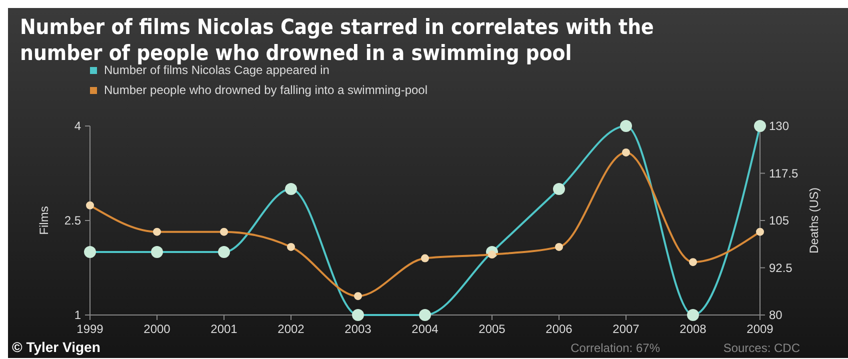 The image size is (848, 359). I want to click on x-tick-label: 2005, so click(492, 329).